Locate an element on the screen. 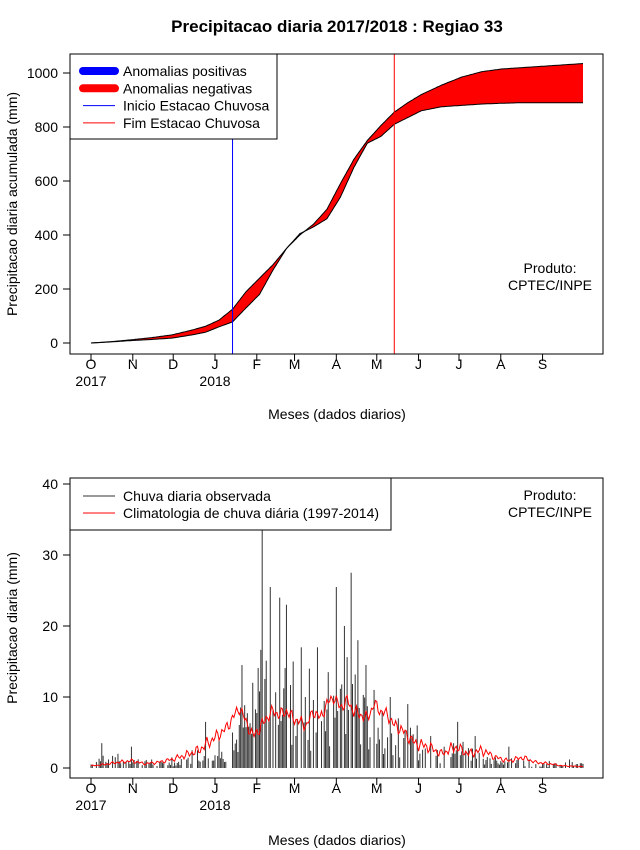 Image resolution: width=640 pixels, height=850 pixels. y-axis: 0 200 400 600 800 1000 is located at coordinates (48, 208).